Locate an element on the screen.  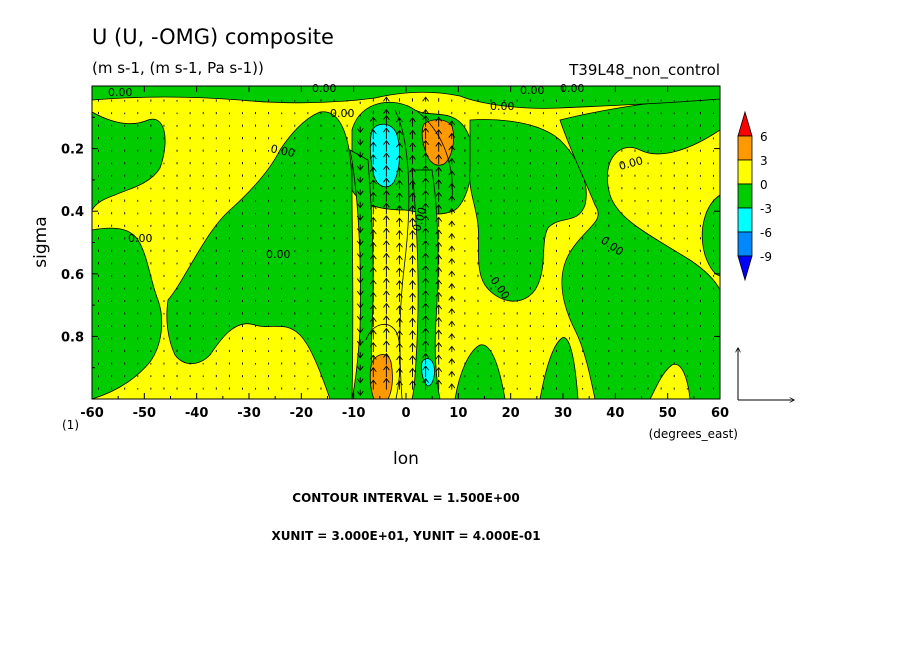
region-positive-lower-west is located at coordinates (381, 376).